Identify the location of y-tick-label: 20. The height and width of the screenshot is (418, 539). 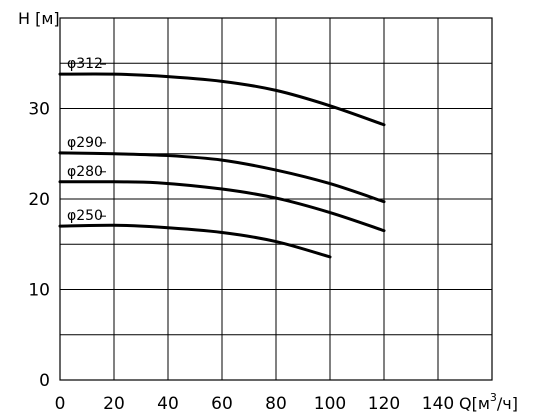
(39, 200).